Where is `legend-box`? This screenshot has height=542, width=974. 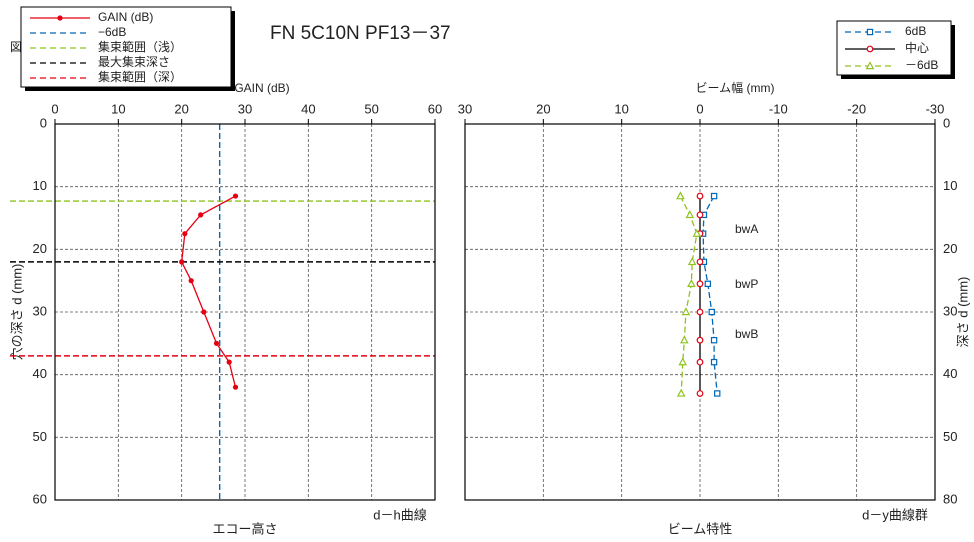 legend-box is located at coordinates (126, 47).